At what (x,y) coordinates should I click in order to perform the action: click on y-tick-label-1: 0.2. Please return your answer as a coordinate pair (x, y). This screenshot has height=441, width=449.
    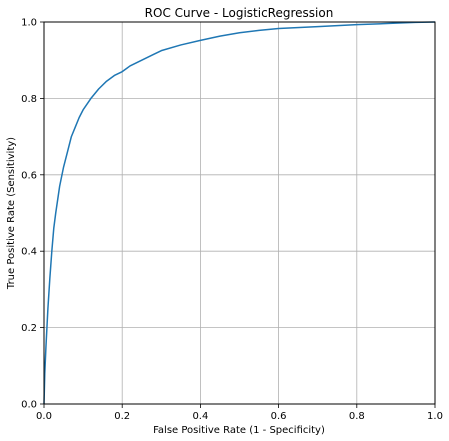
    Looking at the image, I should click on (29, 328).